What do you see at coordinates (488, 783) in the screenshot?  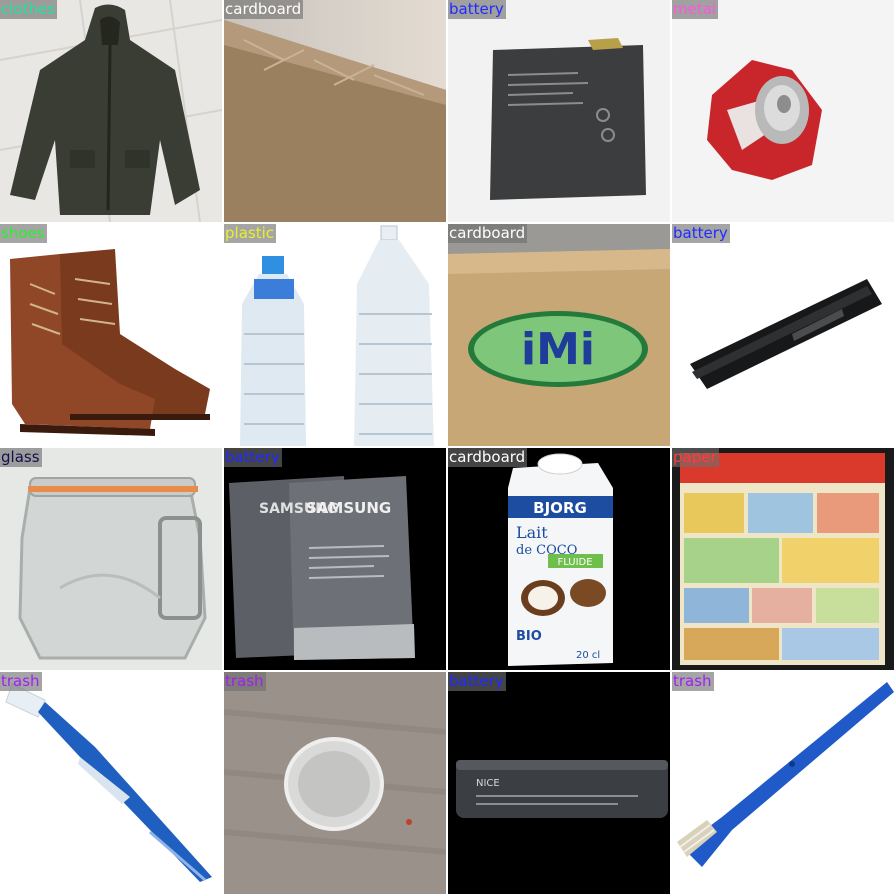 I see `nice-text: NICE` at bounding box center [488, 783].